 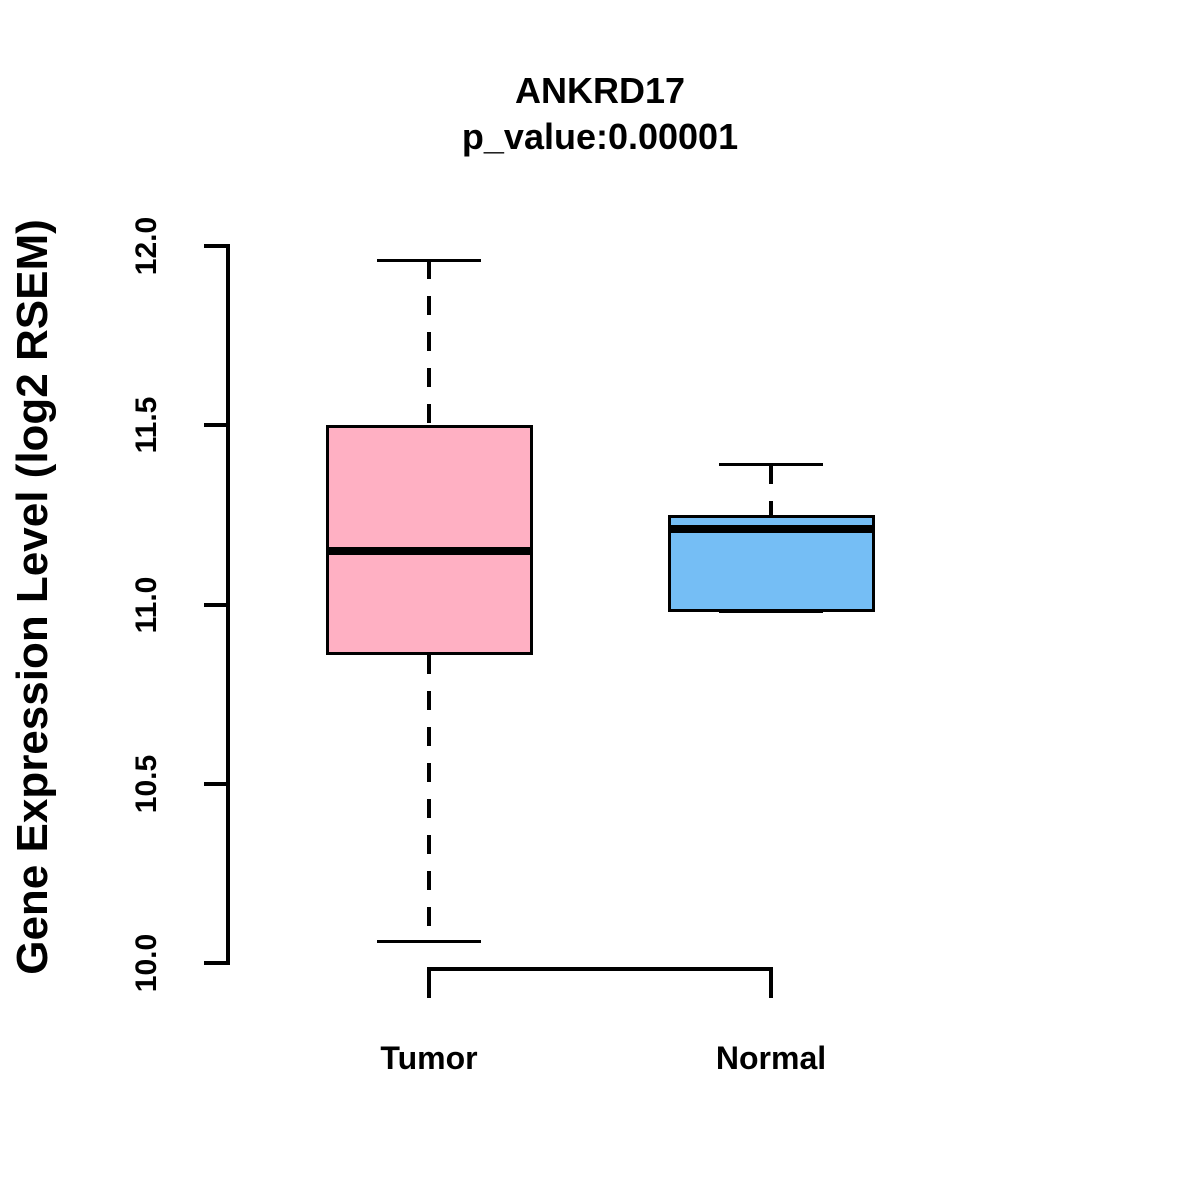 I want to click on normal-median-line, so click(x=771, y=529).